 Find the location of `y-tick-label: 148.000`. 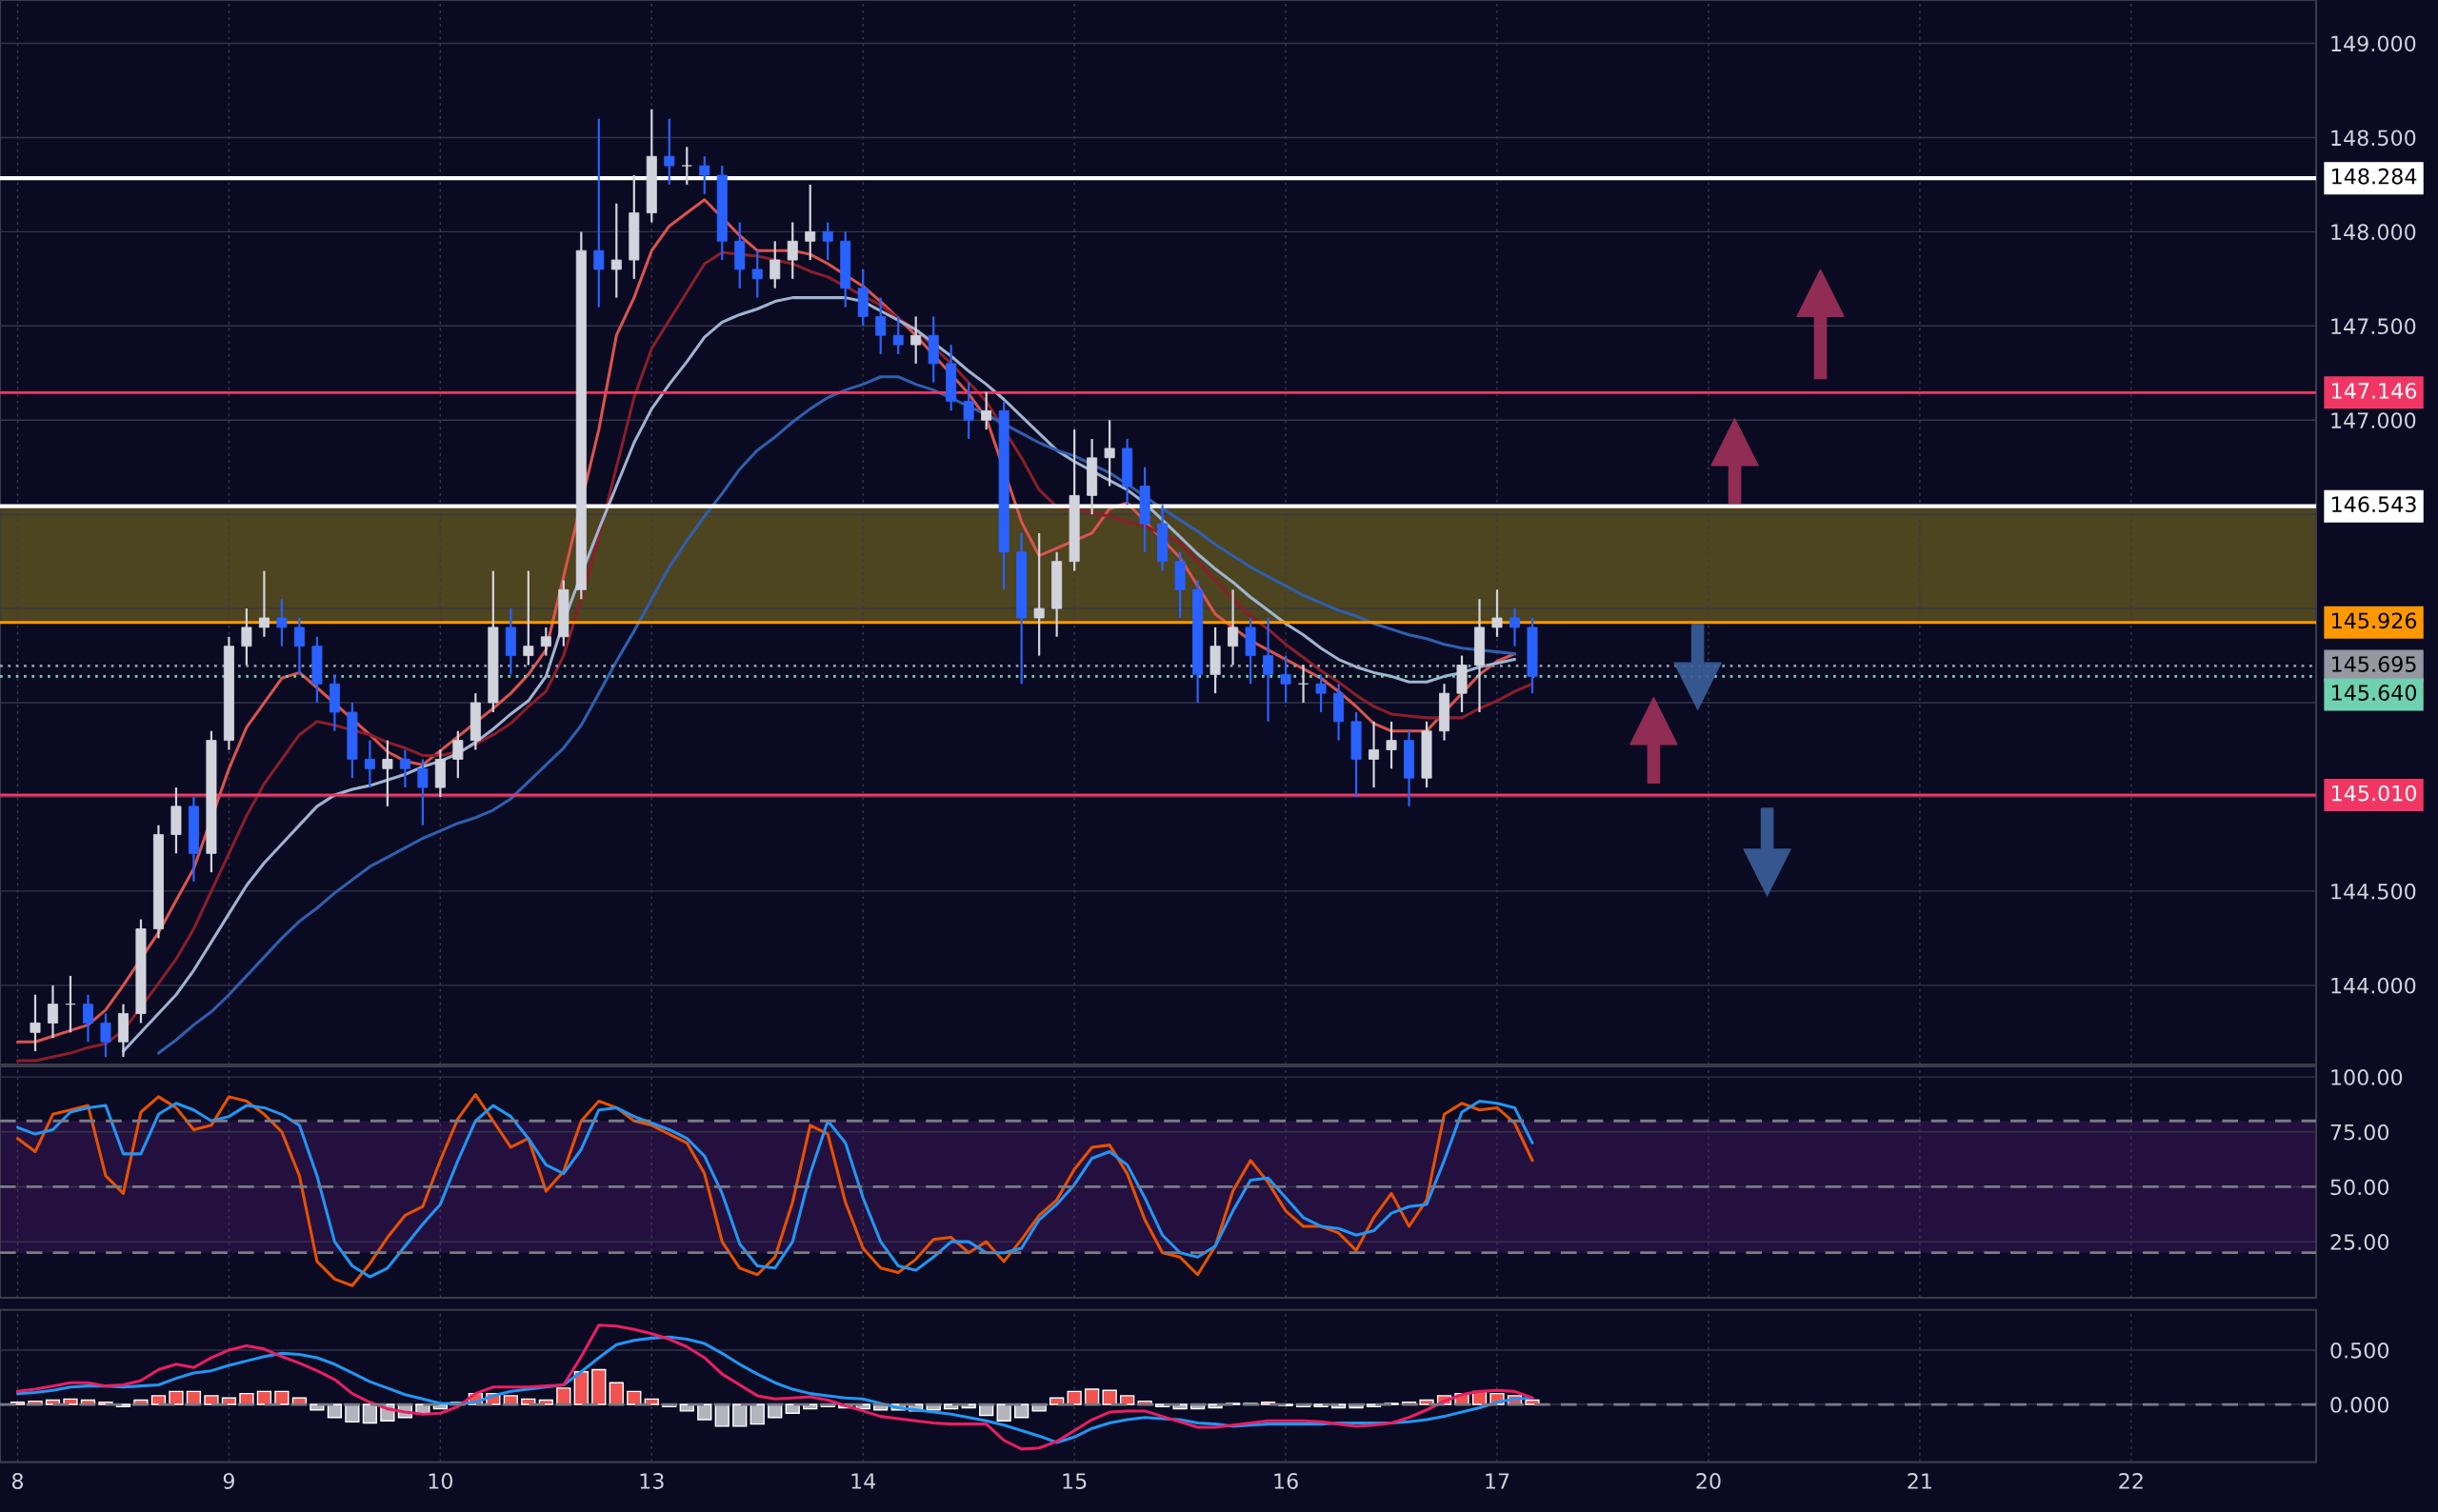

y-tick-label: 148.000 is located at coordinates (2373, 232).